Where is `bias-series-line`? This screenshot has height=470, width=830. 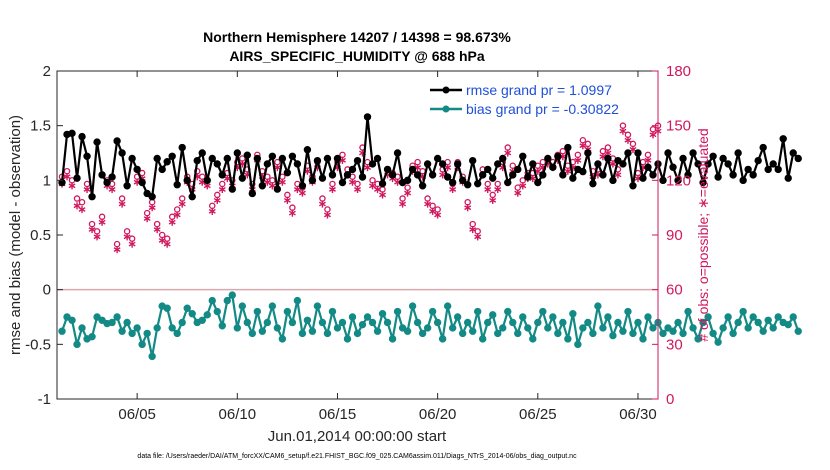
bias-series-line is located at coordinates (430, 326).